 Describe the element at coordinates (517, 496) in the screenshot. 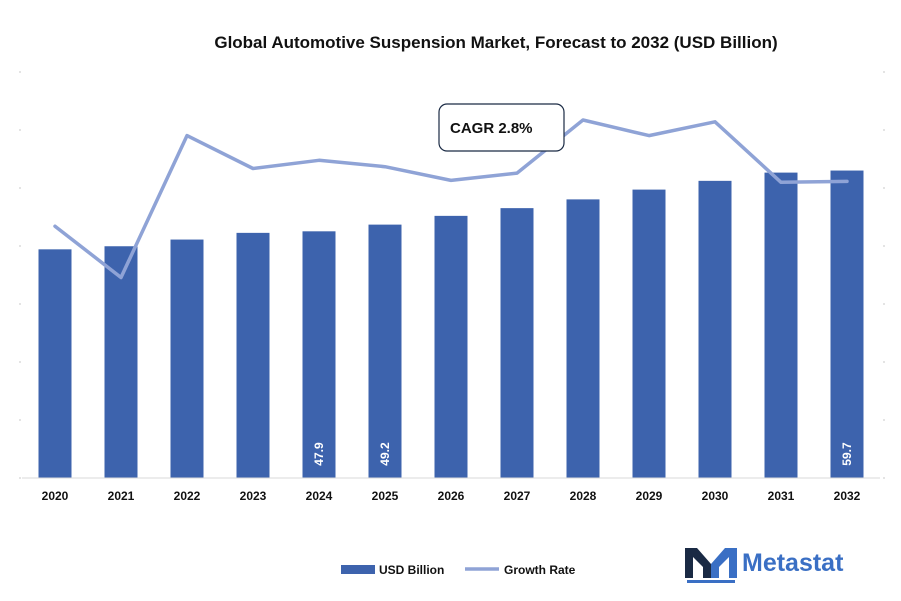

I see `x-tick-label: 2027` at that location.